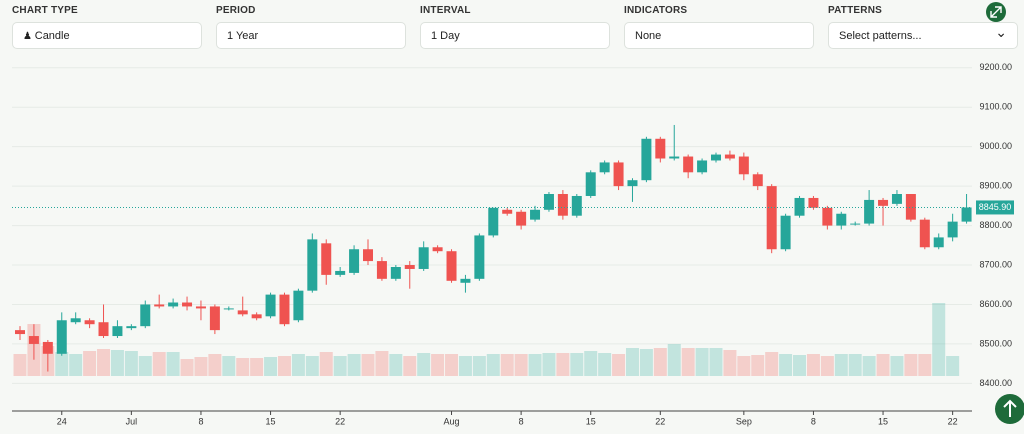 Image resolution: width=1024 pixels, height=434 pixels. I want to click on y-tick-label: 9100.00, so click(995, 107).